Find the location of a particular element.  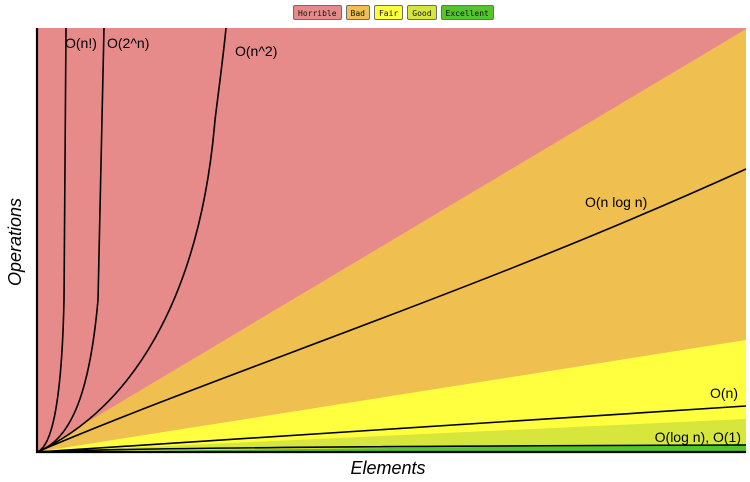

legend: Horrible Bad Fair Good Excellent is located at coordinates (393, 12).